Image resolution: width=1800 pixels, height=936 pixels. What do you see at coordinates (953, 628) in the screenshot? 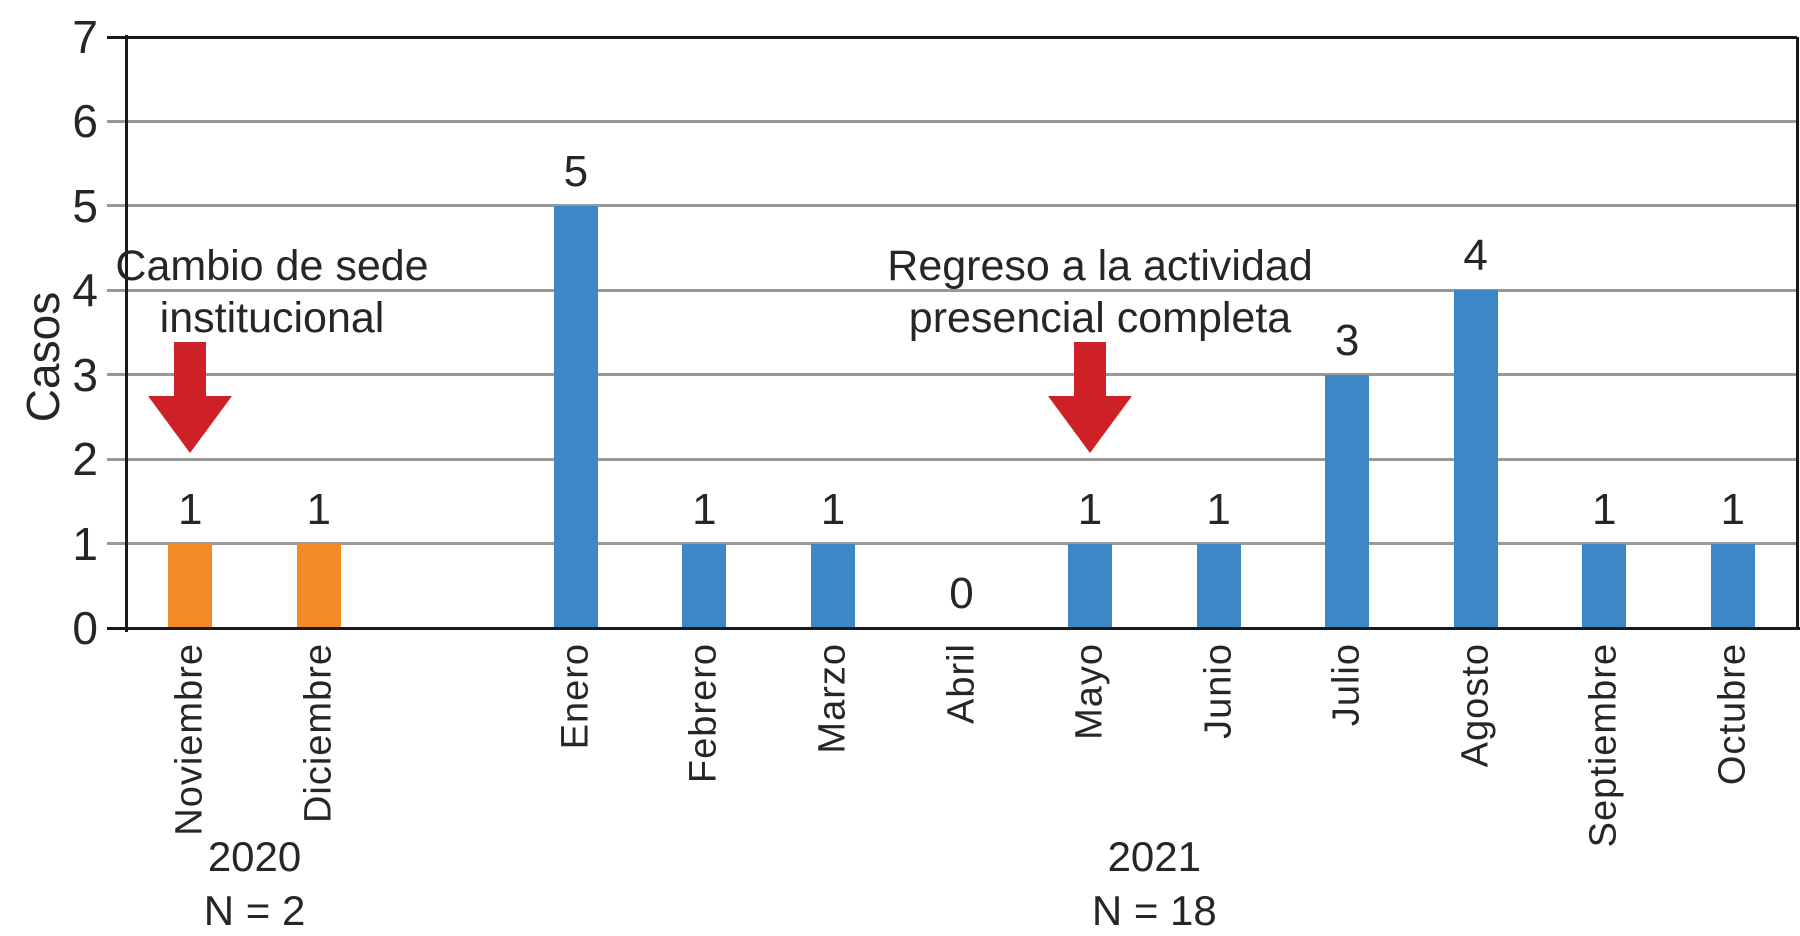
I see `x-axis-line` at bounding box center [953, 628].